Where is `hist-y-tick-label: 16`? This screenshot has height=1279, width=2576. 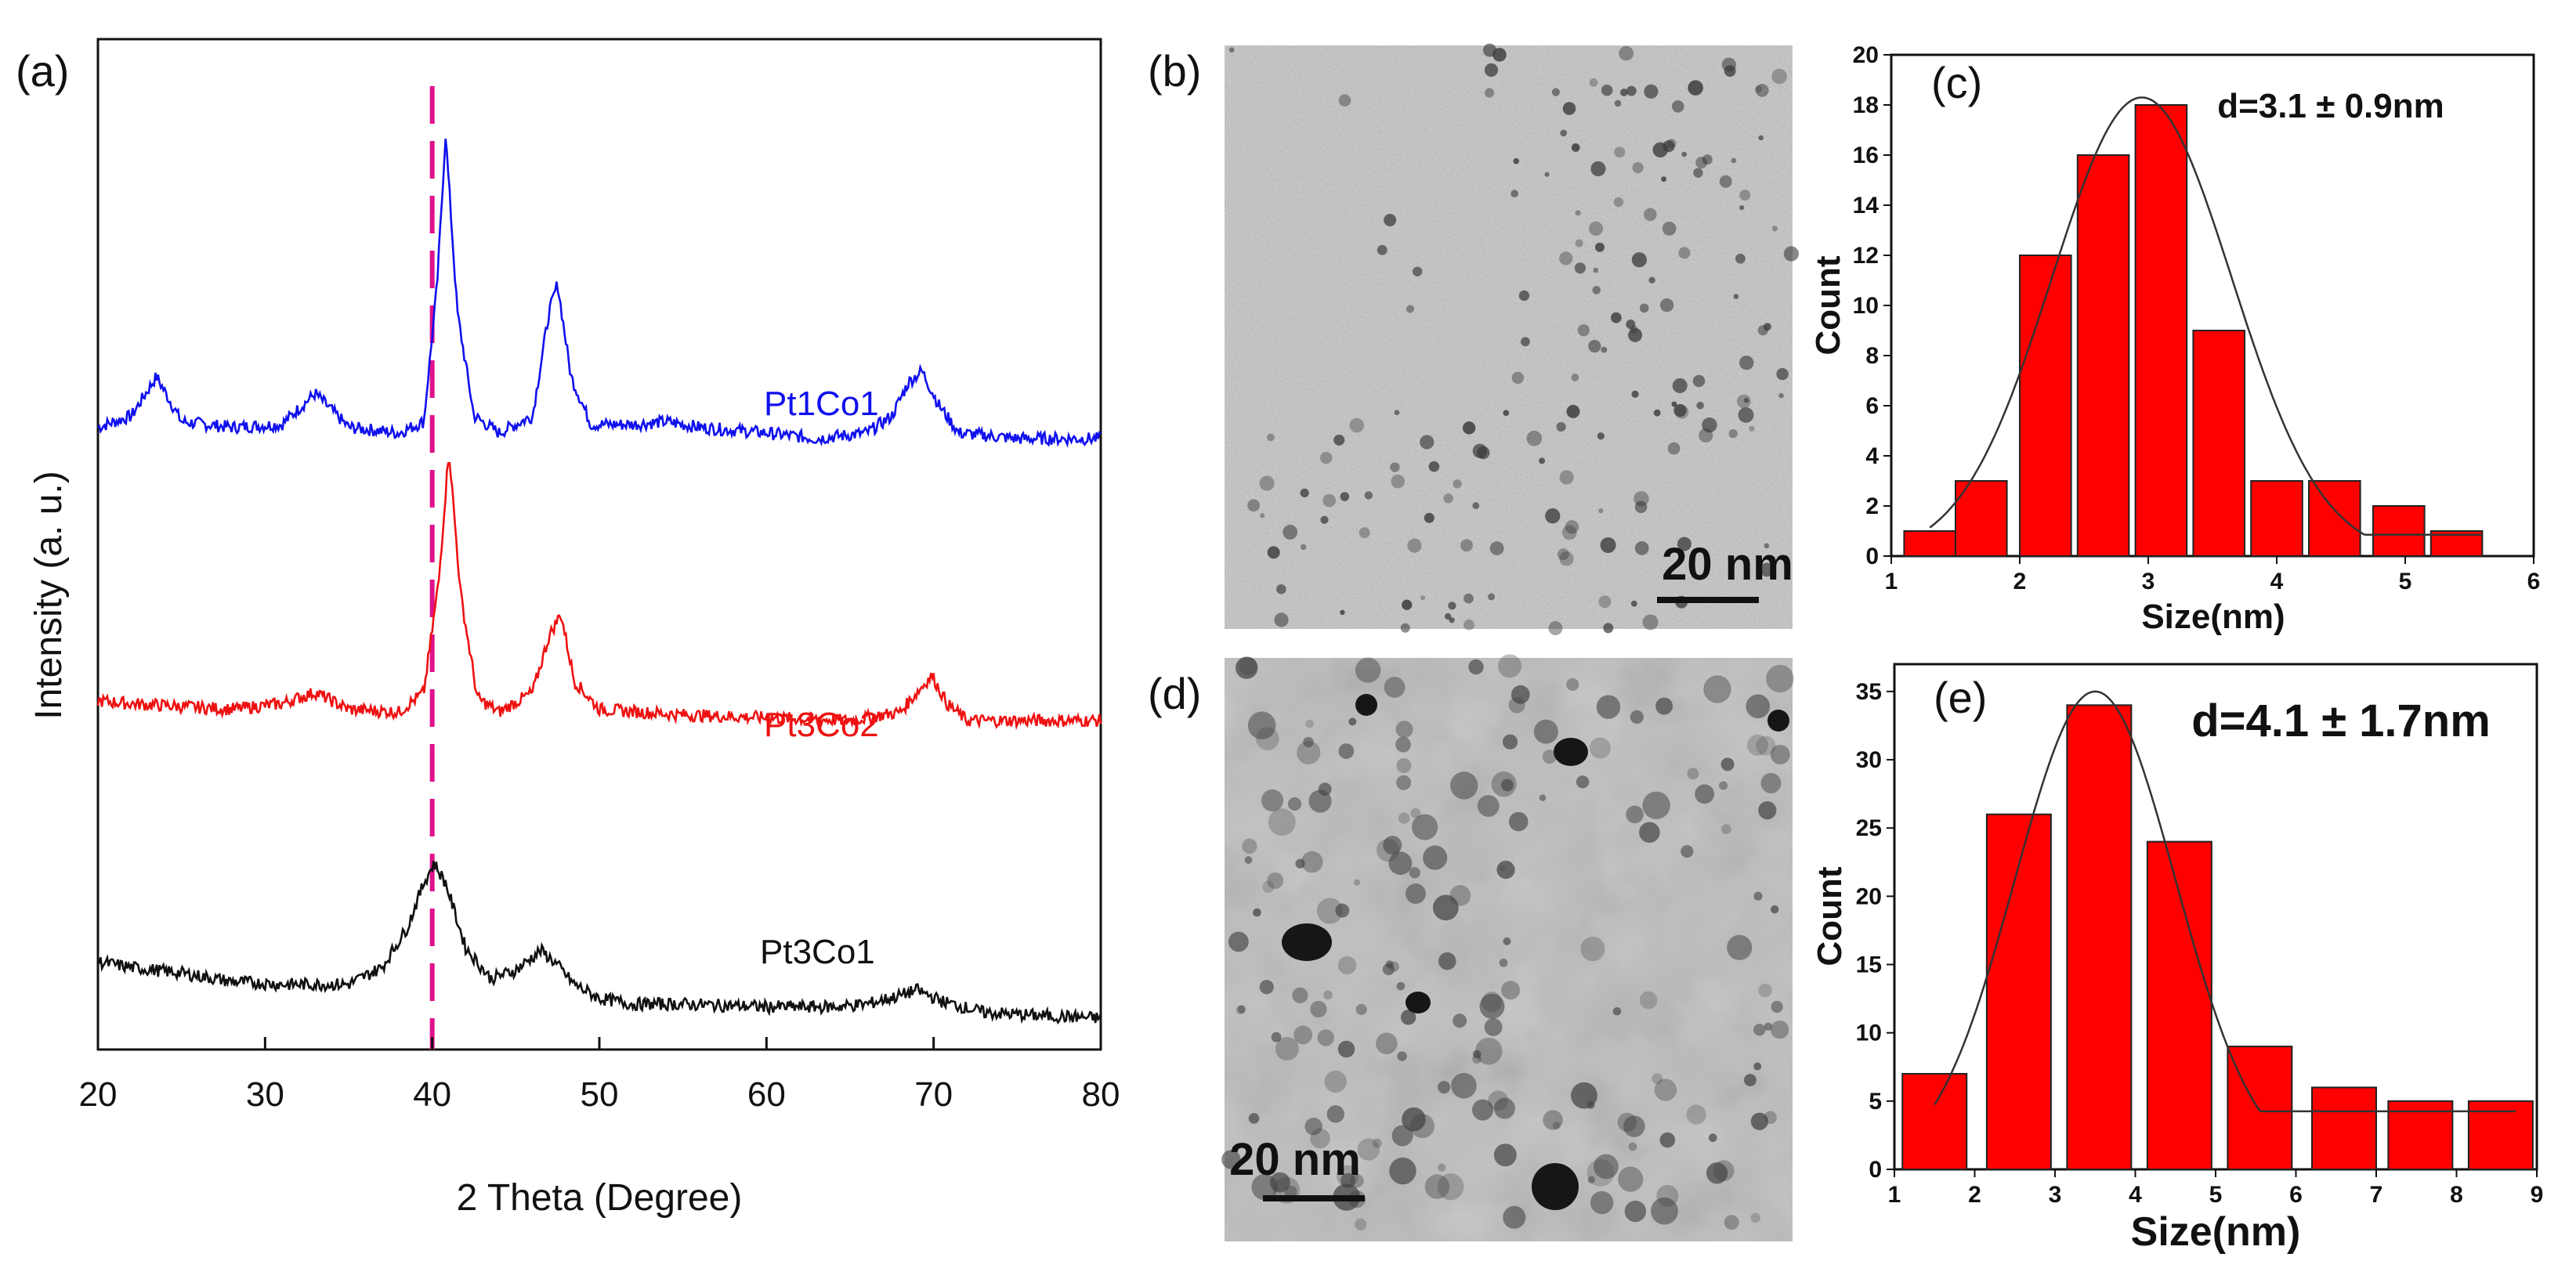 hist-y-tick-label: 16 is located at coordinates (1866, 156).